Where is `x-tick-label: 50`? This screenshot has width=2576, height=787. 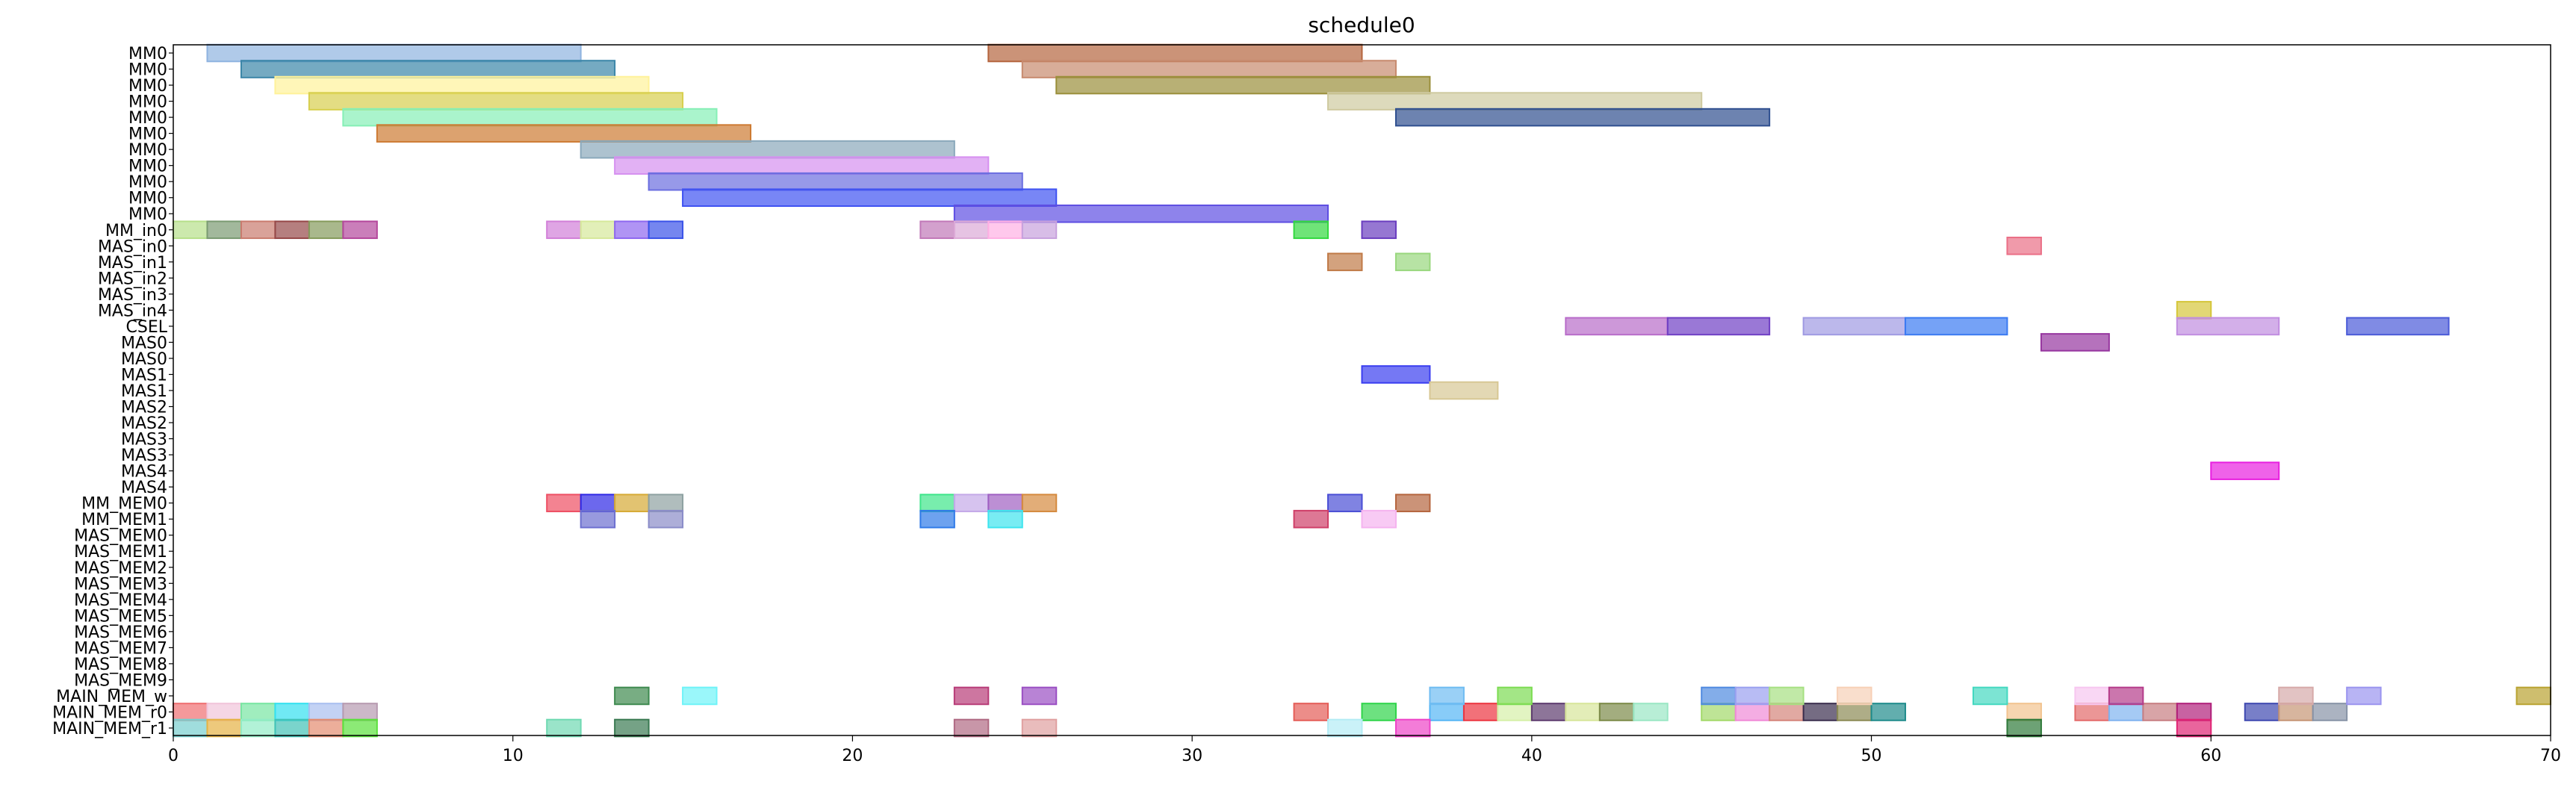
x-tick-label: 50 is located at coordinates (1871, 756).